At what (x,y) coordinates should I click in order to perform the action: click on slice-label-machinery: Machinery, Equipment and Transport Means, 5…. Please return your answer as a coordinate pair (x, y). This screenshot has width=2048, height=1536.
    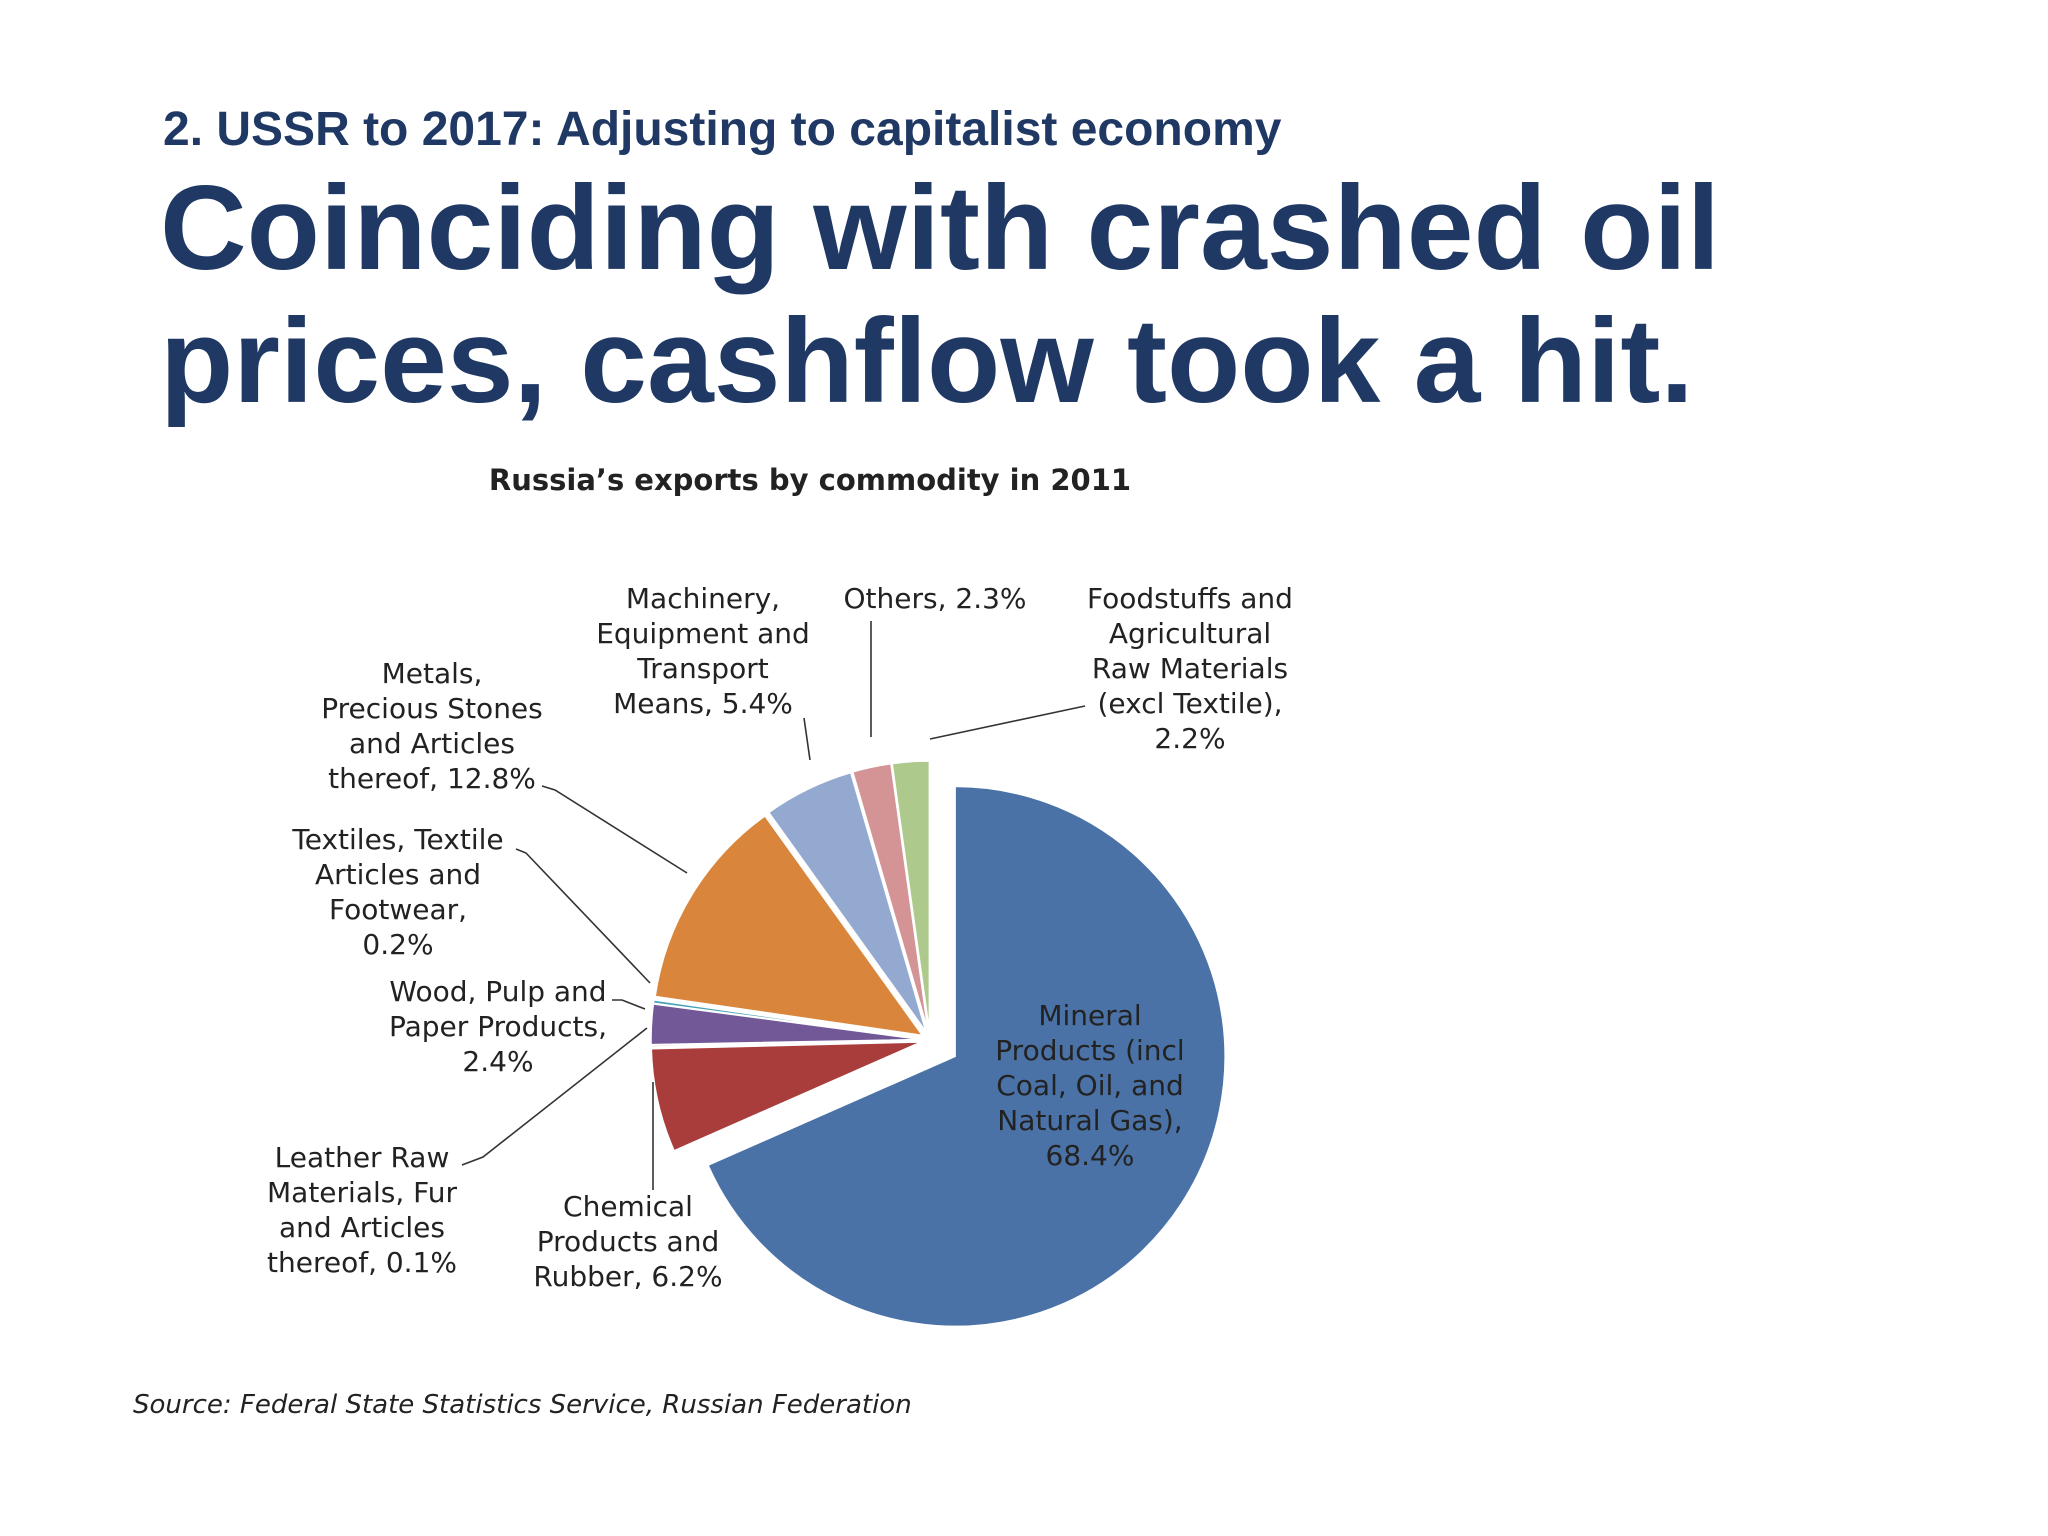
    Looking at the image, I should click on (703, 651).